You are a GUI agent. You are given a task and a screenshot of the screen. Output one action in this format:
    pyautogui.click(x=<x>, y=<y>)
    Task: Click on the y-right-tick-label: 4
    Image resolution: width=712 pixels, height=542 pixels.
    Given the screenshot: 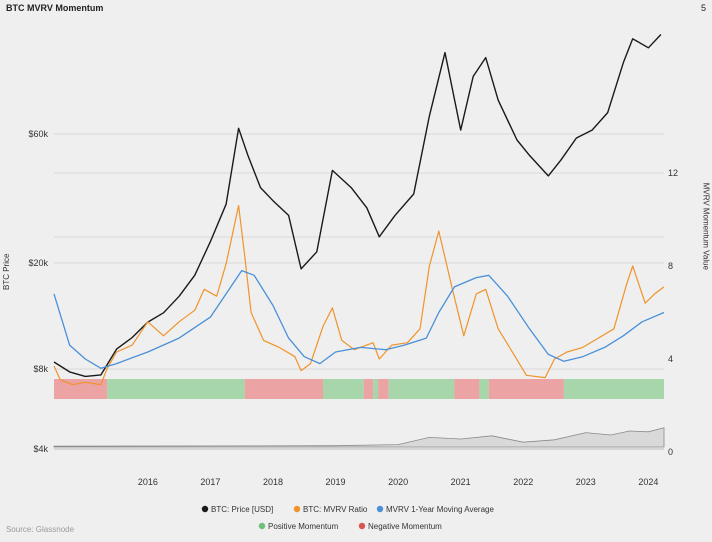 What is the action you would take?
    pyautogui.click(x=670, y=359)
    